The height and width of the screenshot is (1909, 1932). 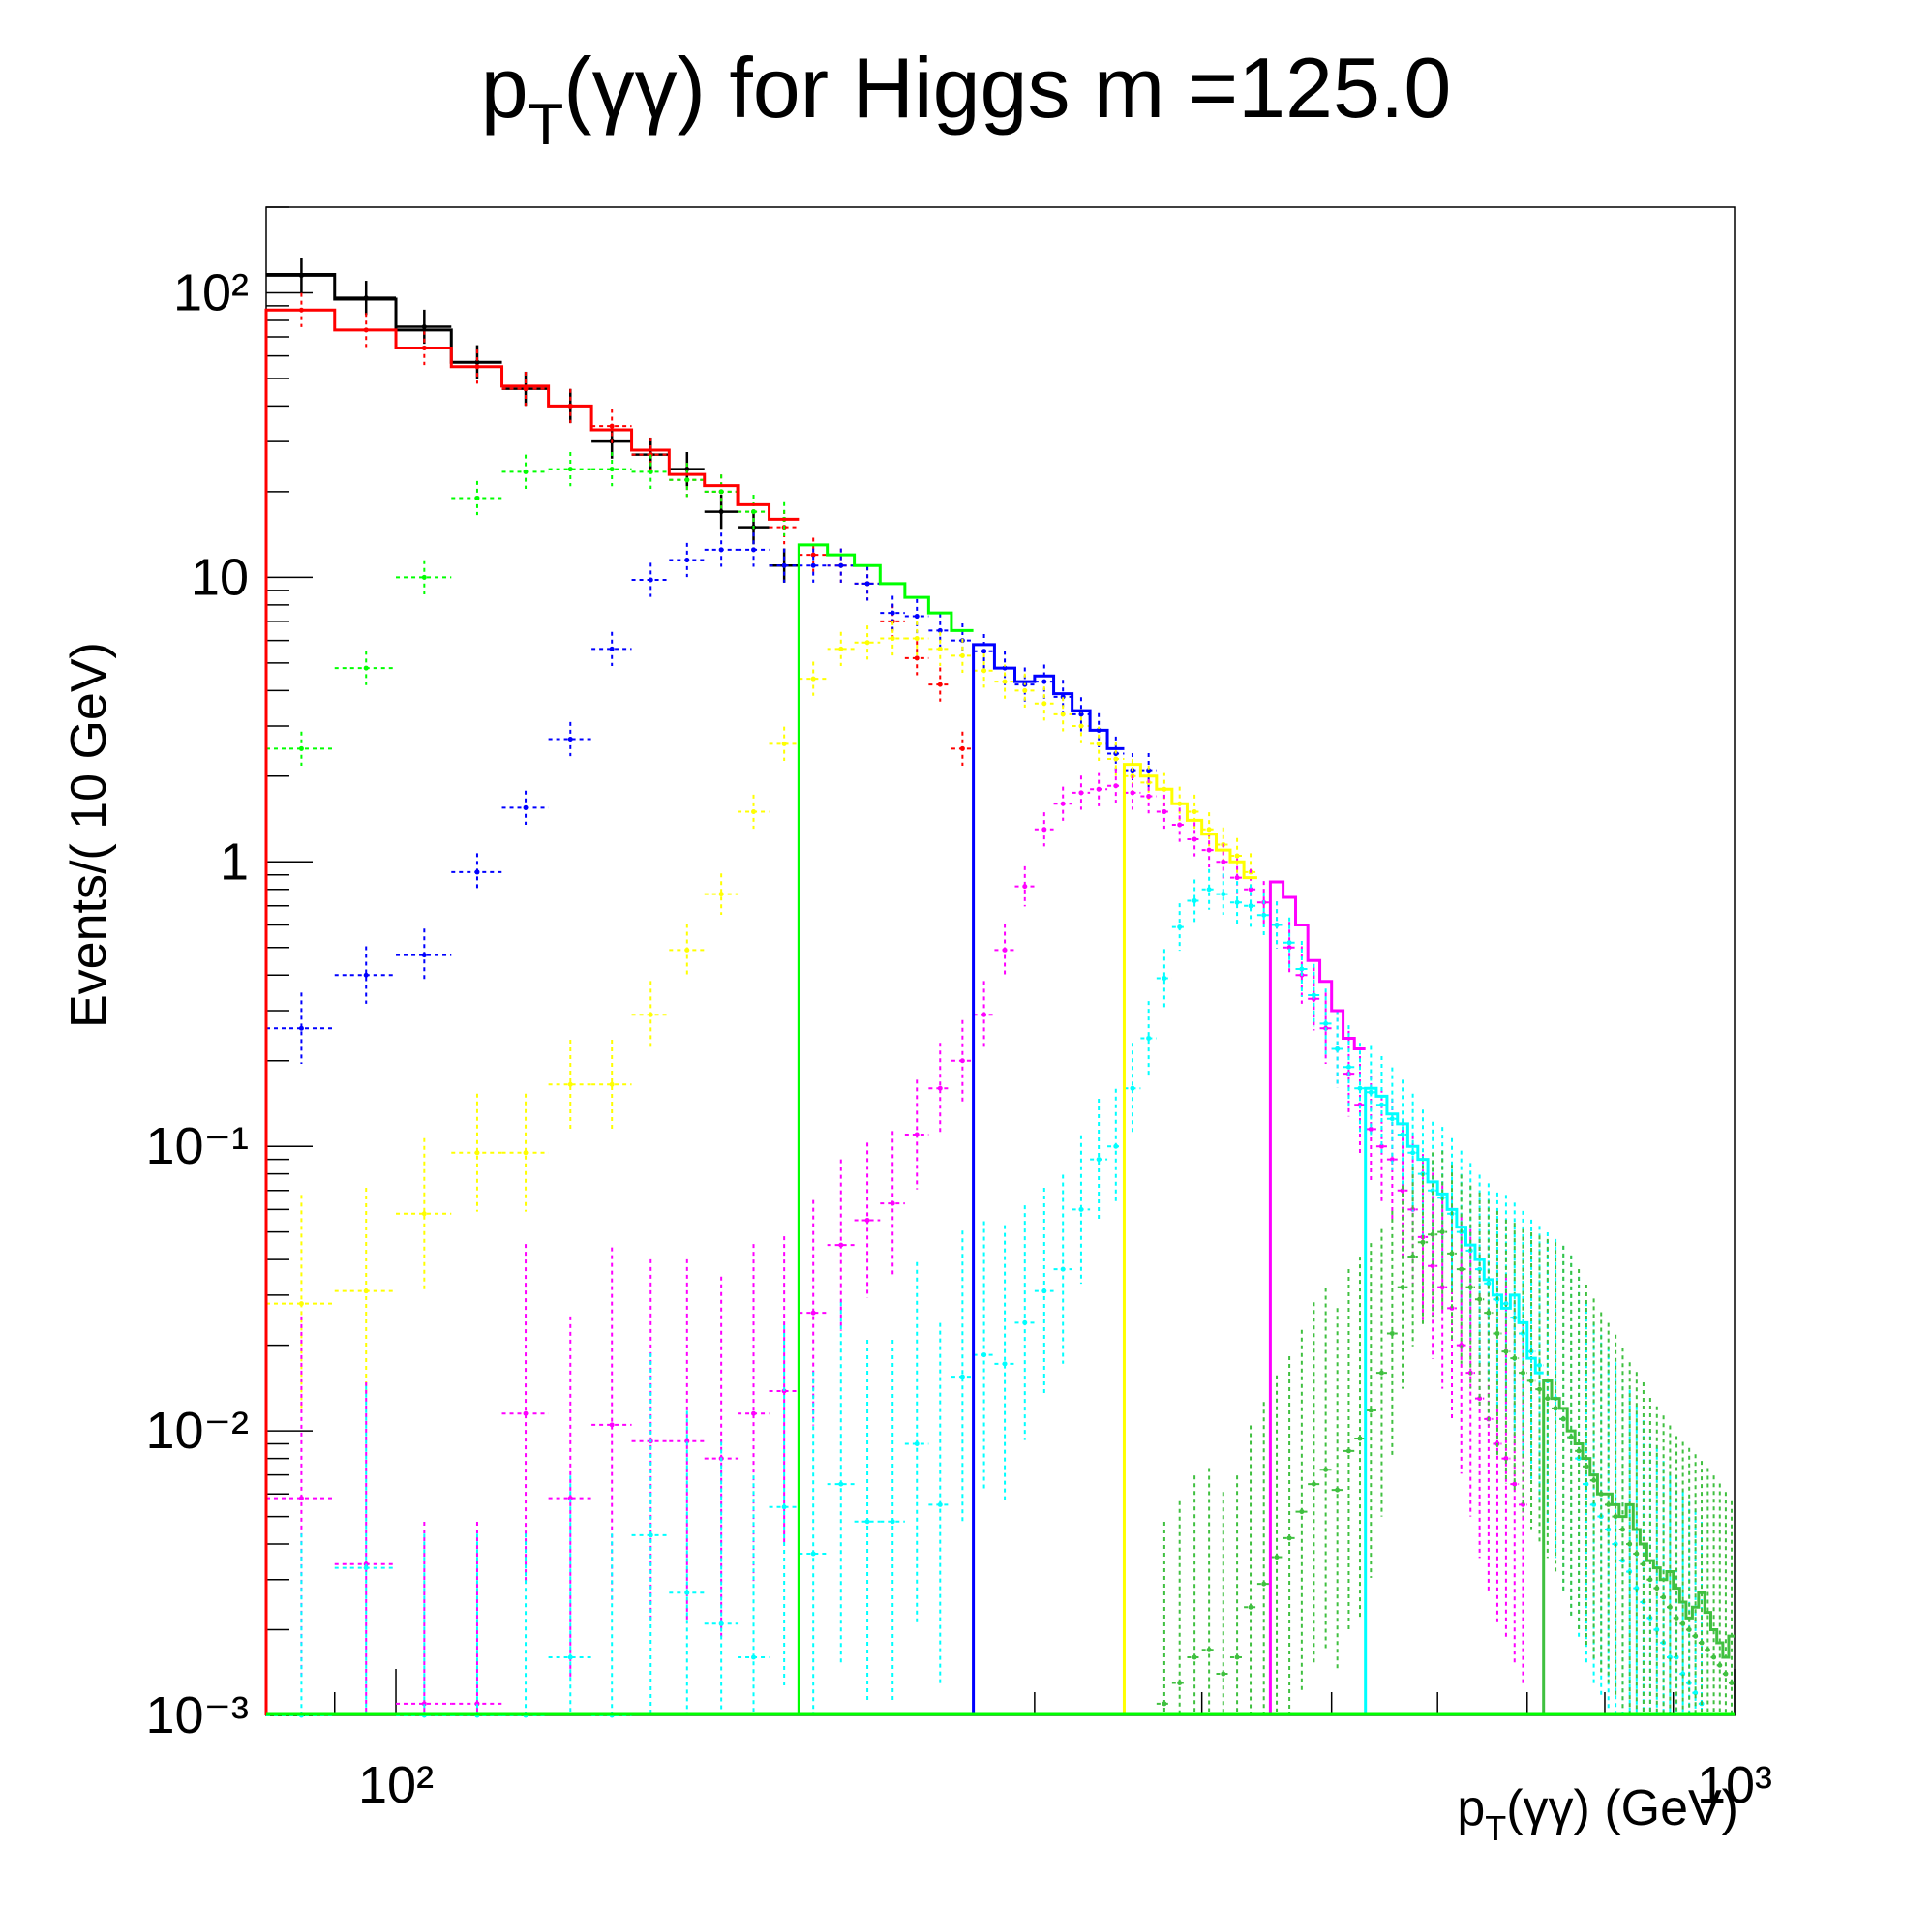 I want to click on chart-title-rest: (γγ) for Higgs m =125.0, so click(x=1007, y=88).